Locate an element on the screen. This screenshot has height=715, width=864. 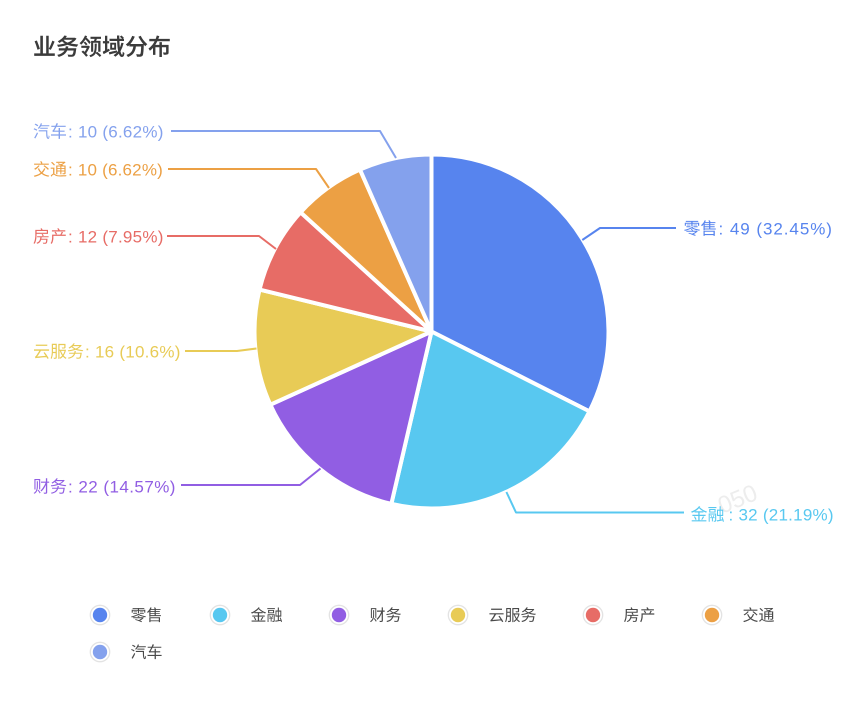
svg-text:: 22 (14.57%): : 22 (14.57%) is located at coordinates (122, 487).